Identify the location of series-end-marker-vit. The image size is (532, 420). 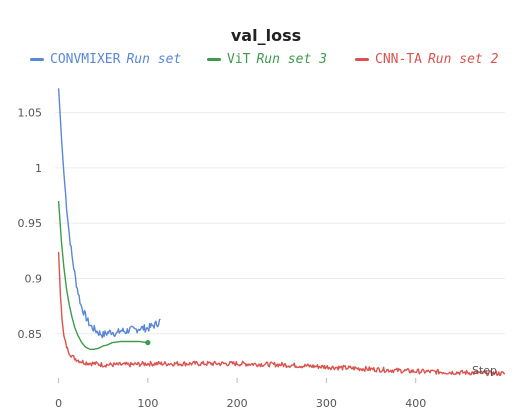
(148, 343).